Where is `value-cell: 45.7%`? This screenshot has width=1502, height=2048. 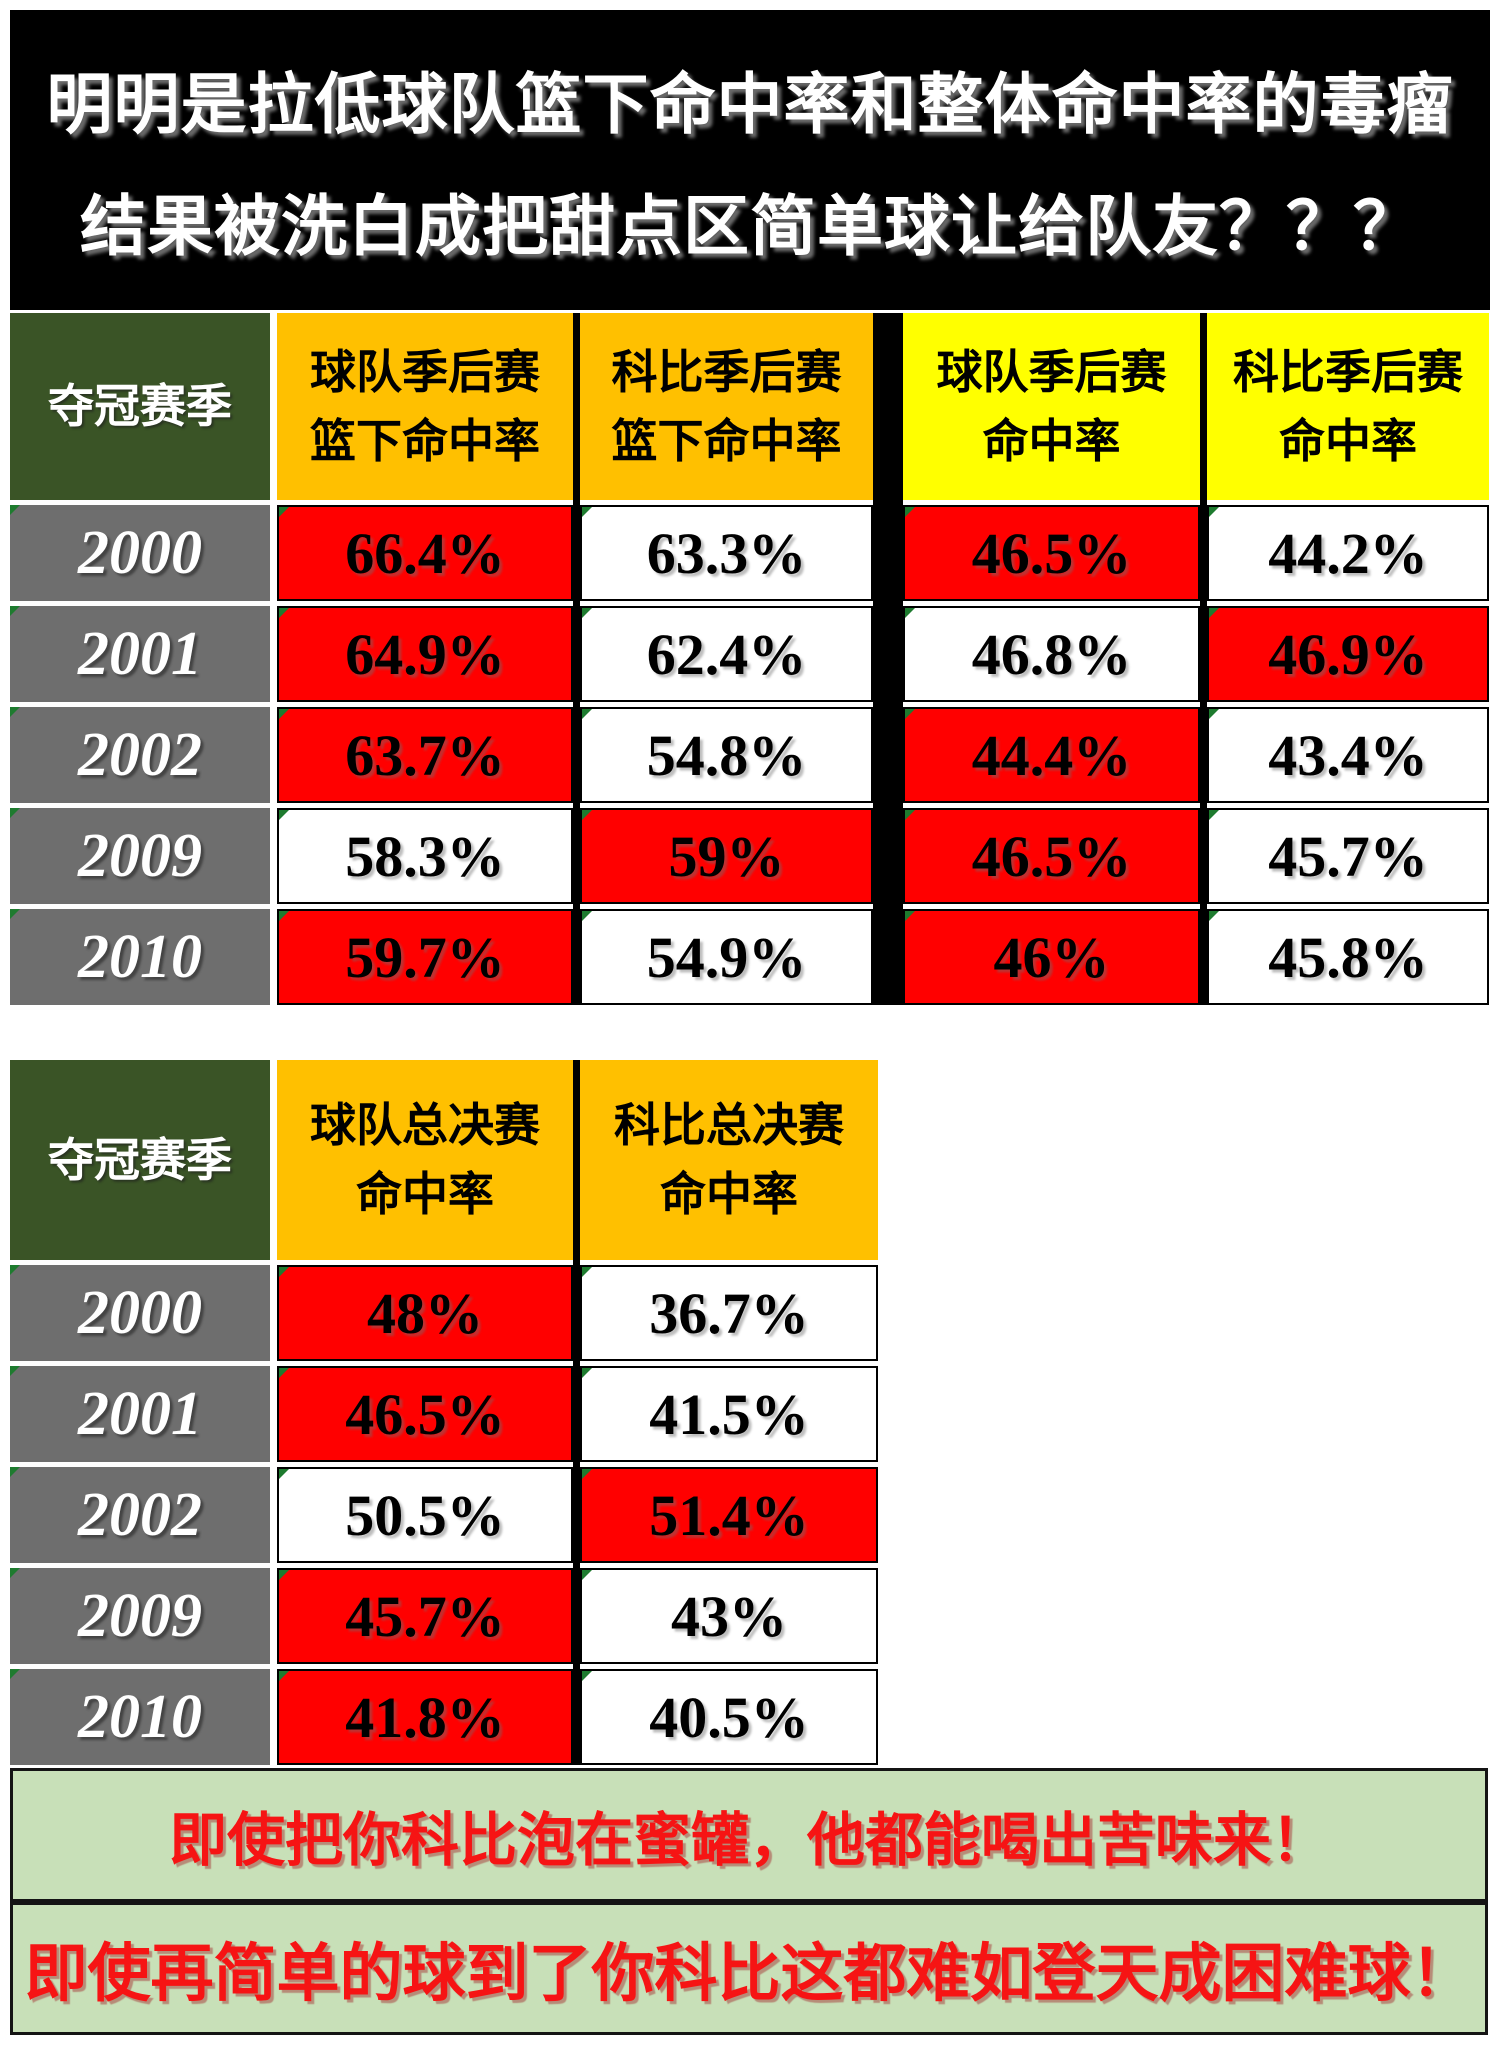
value-cell: 45.7% is located at coordinates (425, 1616).